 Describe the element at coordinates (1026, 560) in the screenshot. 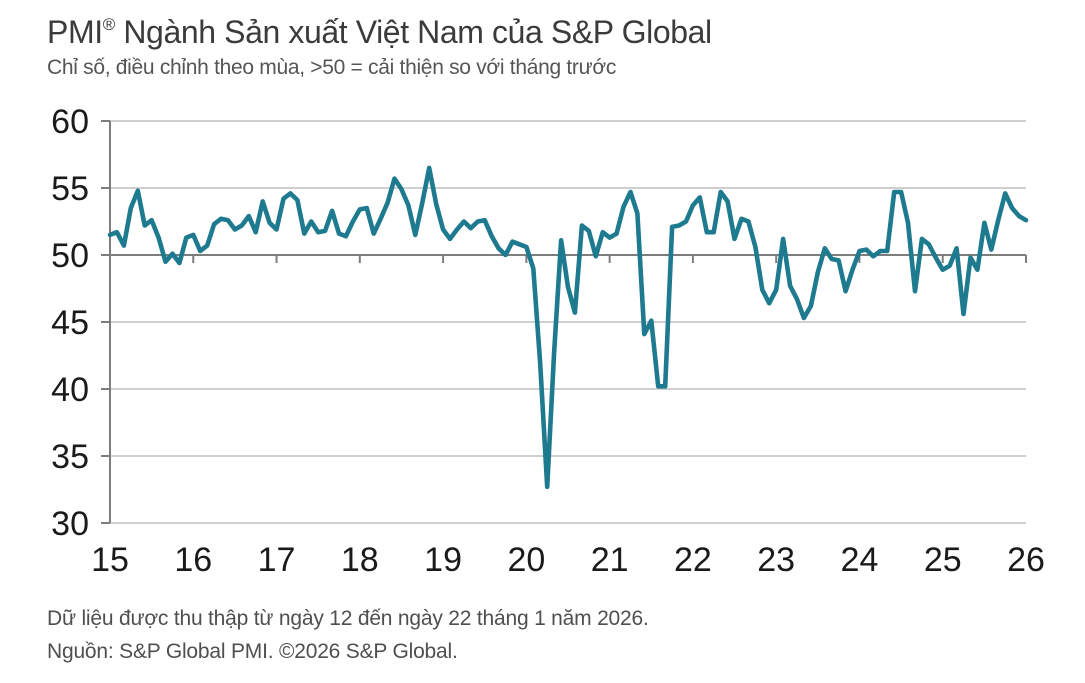

I see `x-tick-label: 26` at that location.